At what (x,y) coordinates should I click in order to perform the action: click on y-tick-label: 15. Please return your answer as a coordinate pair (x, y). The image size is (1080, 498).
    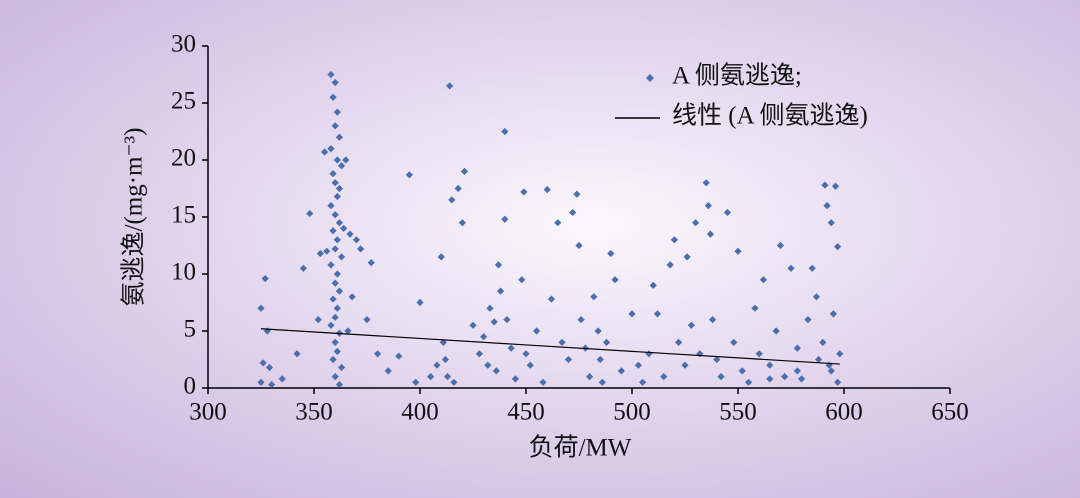
    Looking at the image, I should click on (183, 215).